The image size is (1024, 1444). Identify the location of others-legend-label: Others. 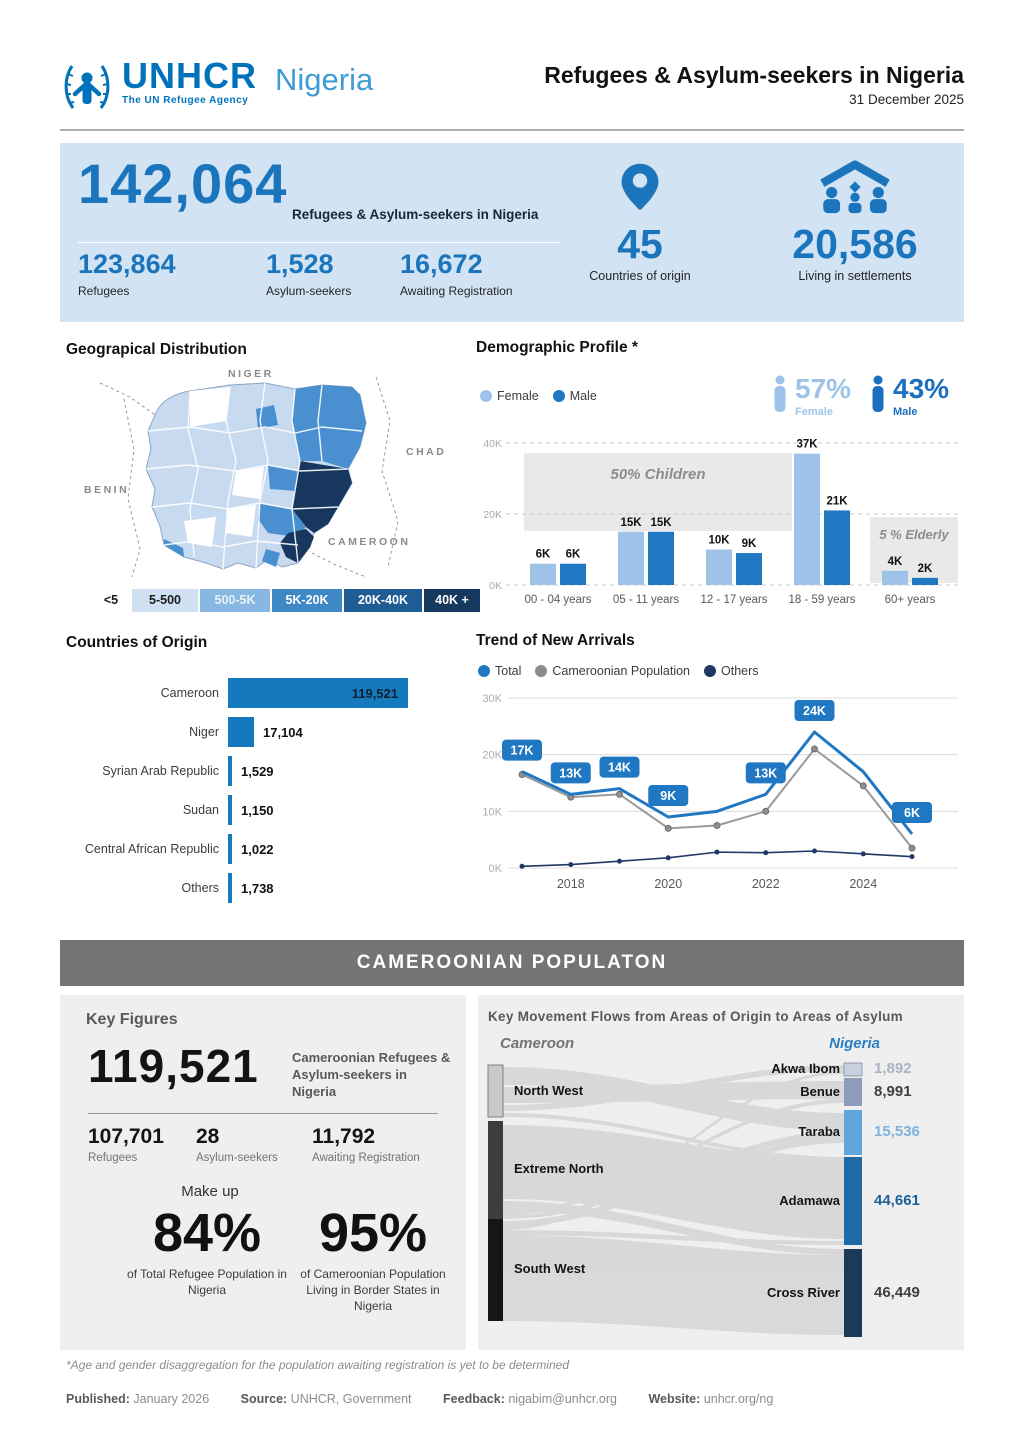
(740, 671).